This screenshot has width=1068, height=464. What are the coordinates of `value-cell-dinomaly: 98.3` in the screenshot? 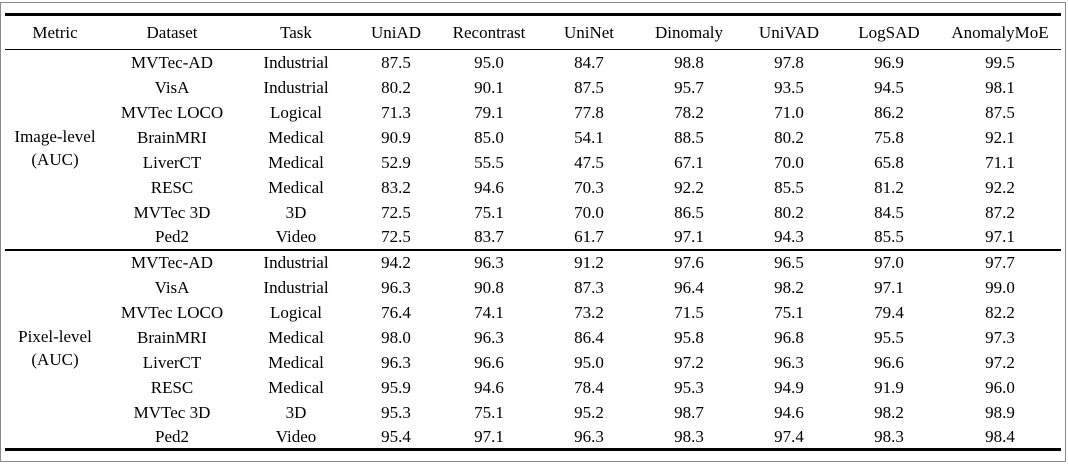 It's located at (689, 436).